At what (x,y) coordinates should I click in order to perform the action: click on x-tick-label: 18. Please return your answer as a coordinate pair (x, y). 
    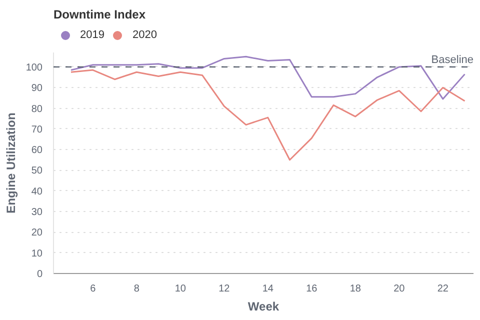
    Looking at the image, I should click on (356, 289).